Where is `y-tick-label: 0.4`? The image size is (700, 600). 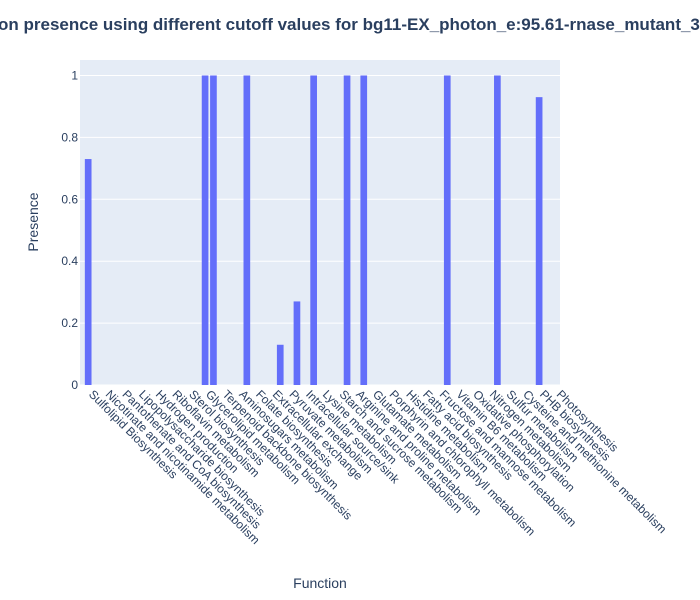 y-tick-label: 0.4 is located at coordinates (69, 261).